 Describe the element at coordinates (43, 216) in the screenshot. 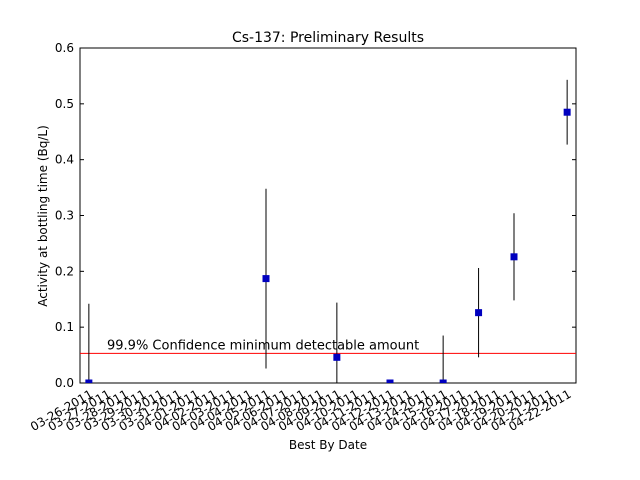

I see `y-axis-label: Activity at bottling time (Bq/L)` at that location.